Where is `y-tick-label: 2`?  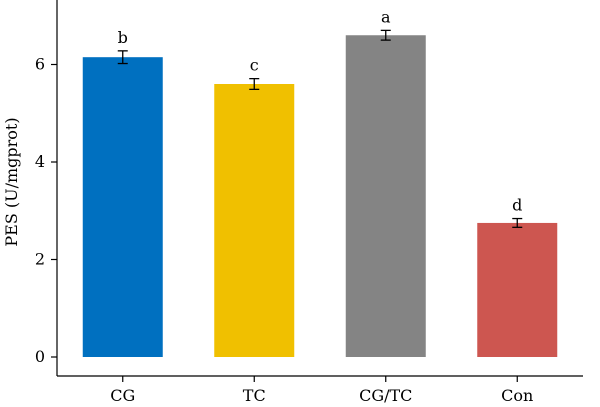 y-tick-label: 2 is located at coordinates (40, 259).